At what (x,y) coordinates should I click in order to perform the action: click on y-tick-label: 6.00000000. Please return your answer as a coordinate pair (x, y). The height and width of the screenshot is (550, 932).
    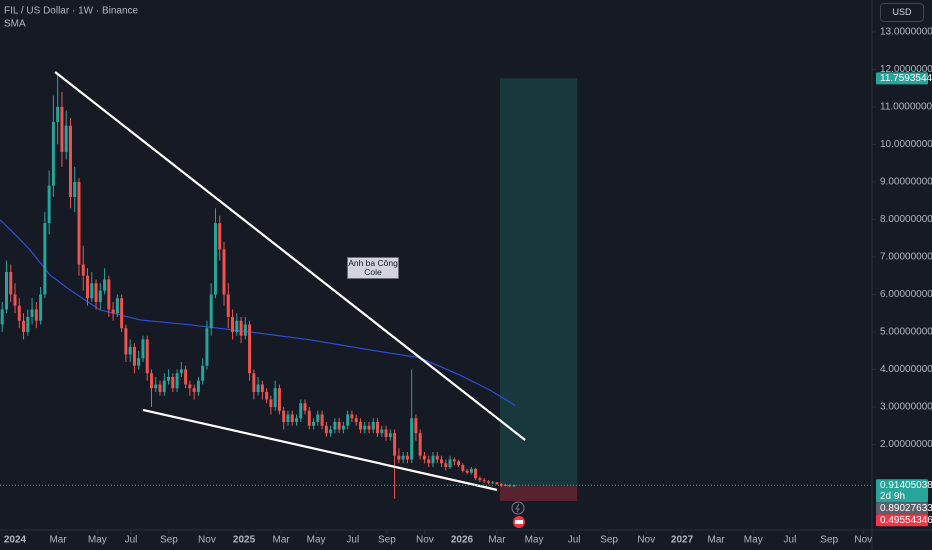
    Looking at the image, I should click on (906, 294).